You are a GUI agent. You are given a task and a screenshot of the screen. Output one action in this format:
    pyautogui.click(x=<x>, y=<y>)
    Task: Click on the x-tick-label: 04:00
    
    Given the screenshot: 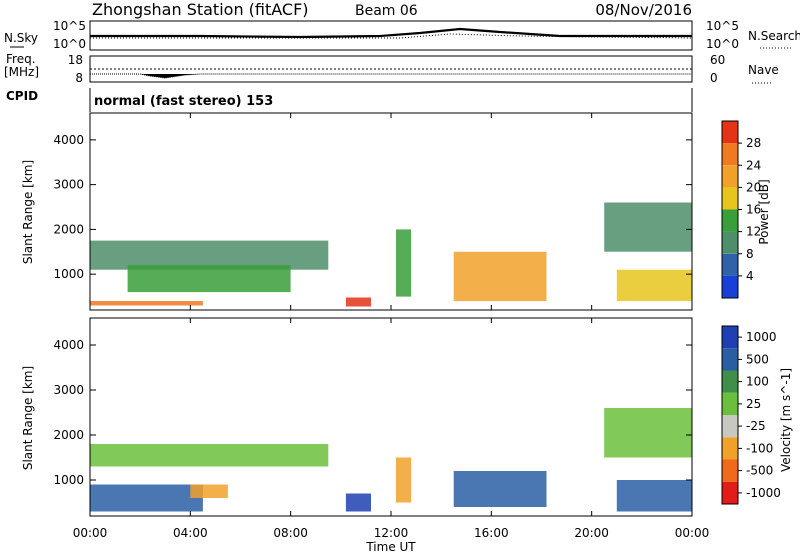 What is the action you would take?
    pyautogui.click(x=190, y=533)
    